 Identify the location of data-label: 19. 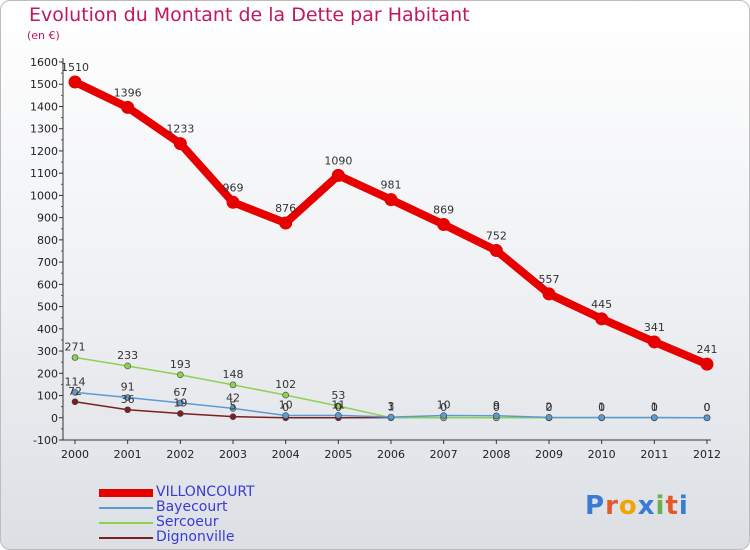
(180, 403).